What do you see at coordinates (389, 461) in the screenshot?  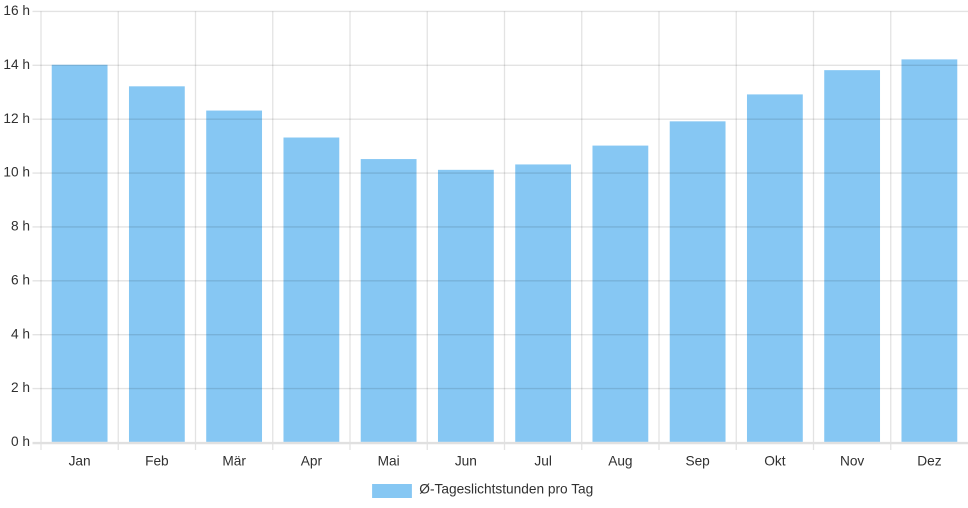 I see `svg-text: Mai` at bounding box center [389, 461].